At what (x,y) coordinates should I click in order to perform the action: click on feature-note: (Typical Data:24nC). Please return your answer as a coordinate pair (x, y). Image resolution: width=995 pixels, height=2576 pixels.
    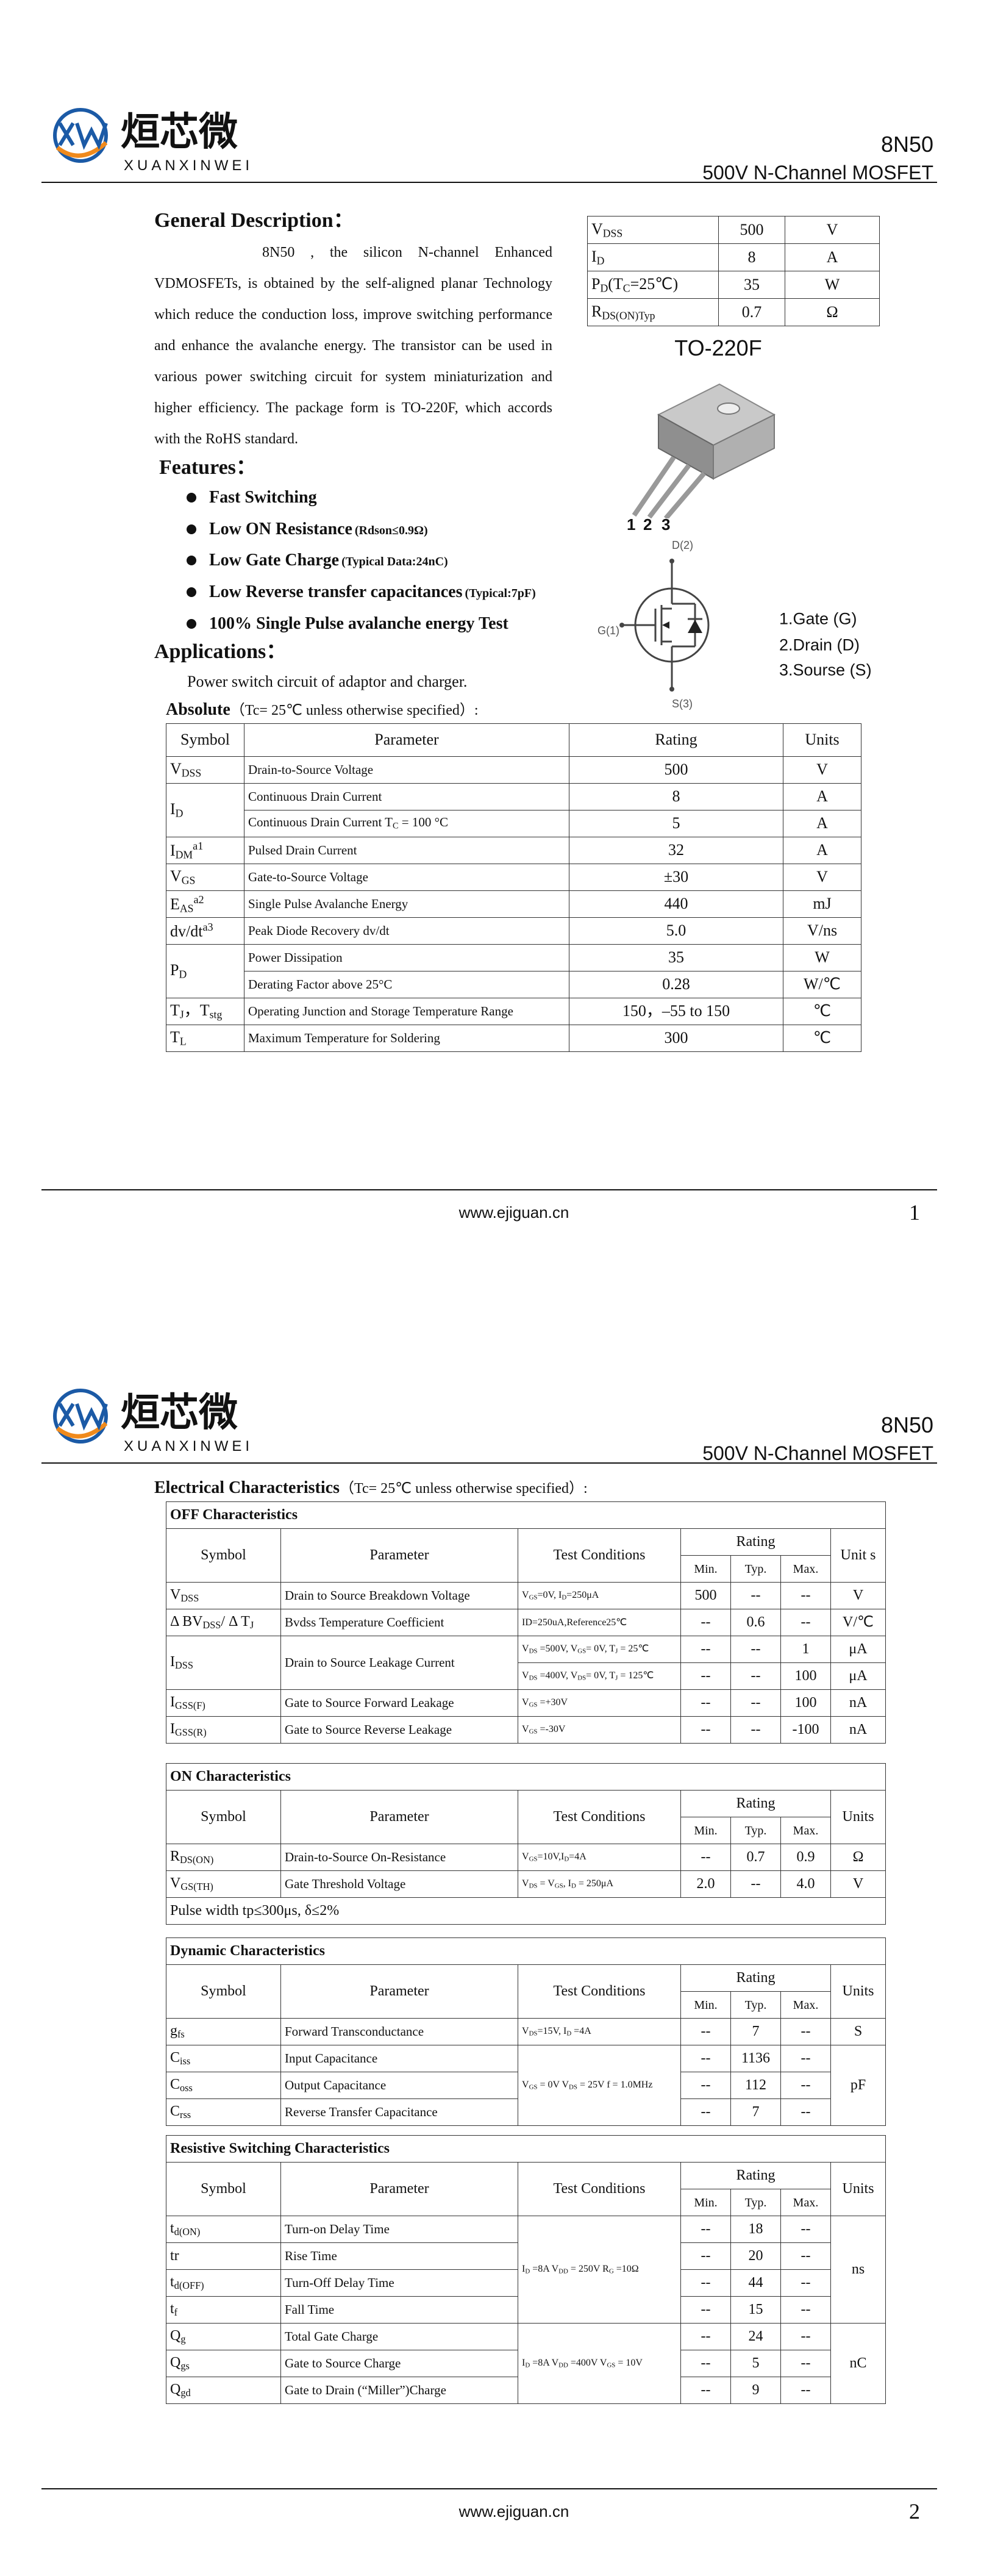
    Looking at the image, I should click on (394, 561).